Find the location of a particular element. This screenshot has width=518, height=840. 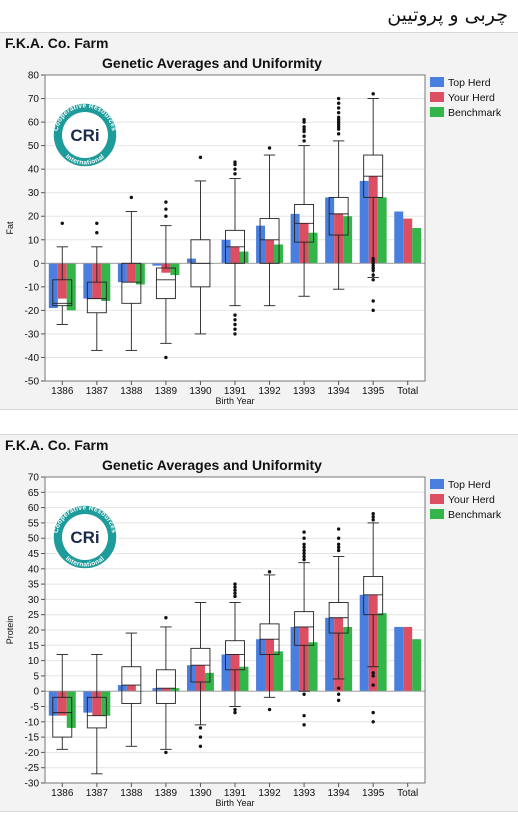

legend-label: Top Herd is located at coordinates (469, 485).